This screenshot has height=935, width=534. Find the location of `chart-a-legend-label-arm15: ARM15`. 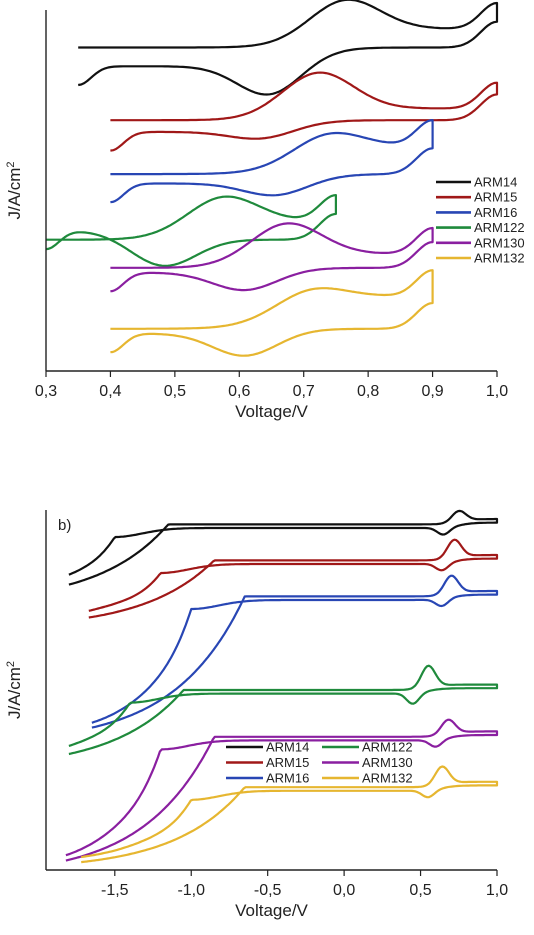

chart-a-legend-label-arm15: ARM15 is located at coordinates (495, 197).